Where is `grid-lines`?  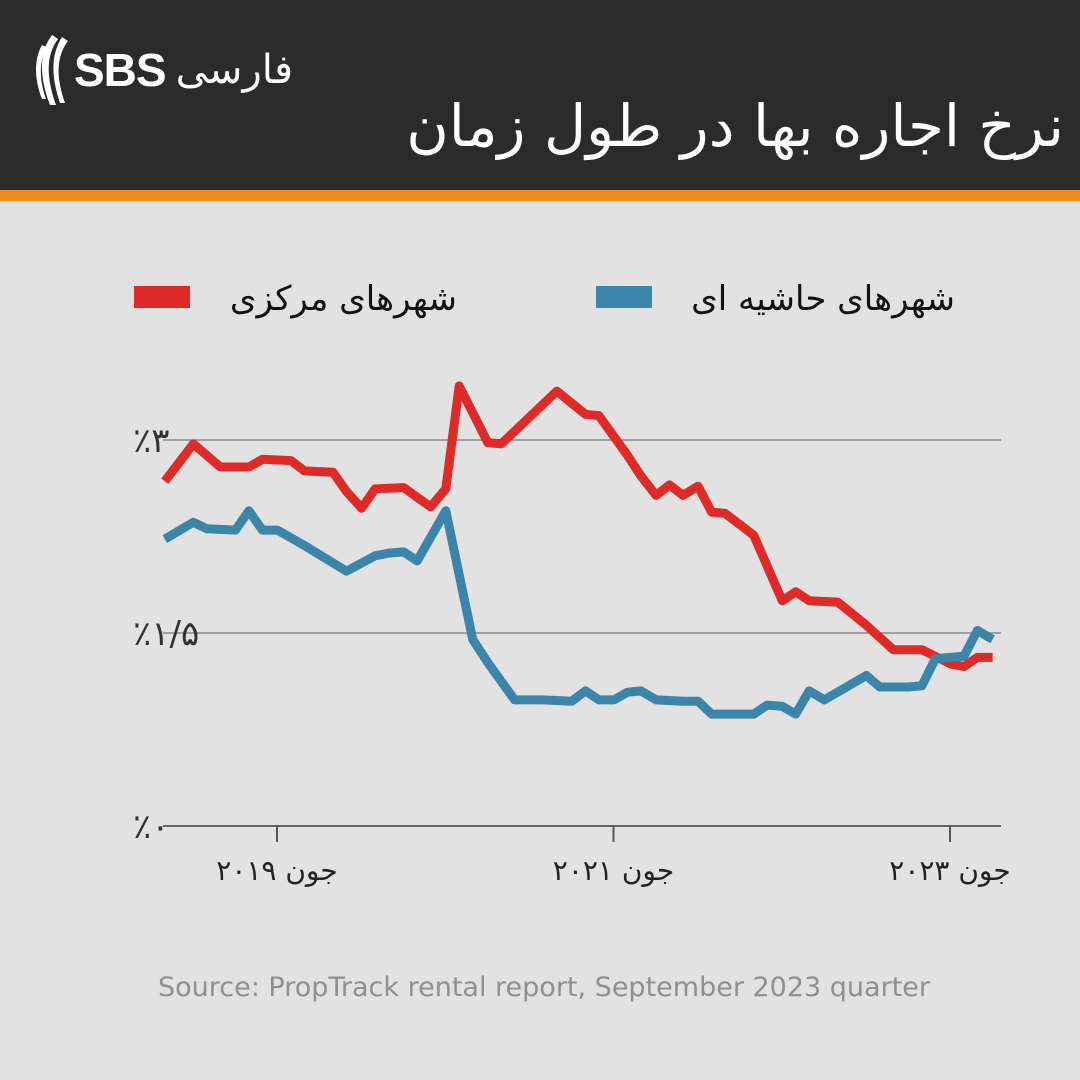 grid-lines is located at coordinates (582, 536).